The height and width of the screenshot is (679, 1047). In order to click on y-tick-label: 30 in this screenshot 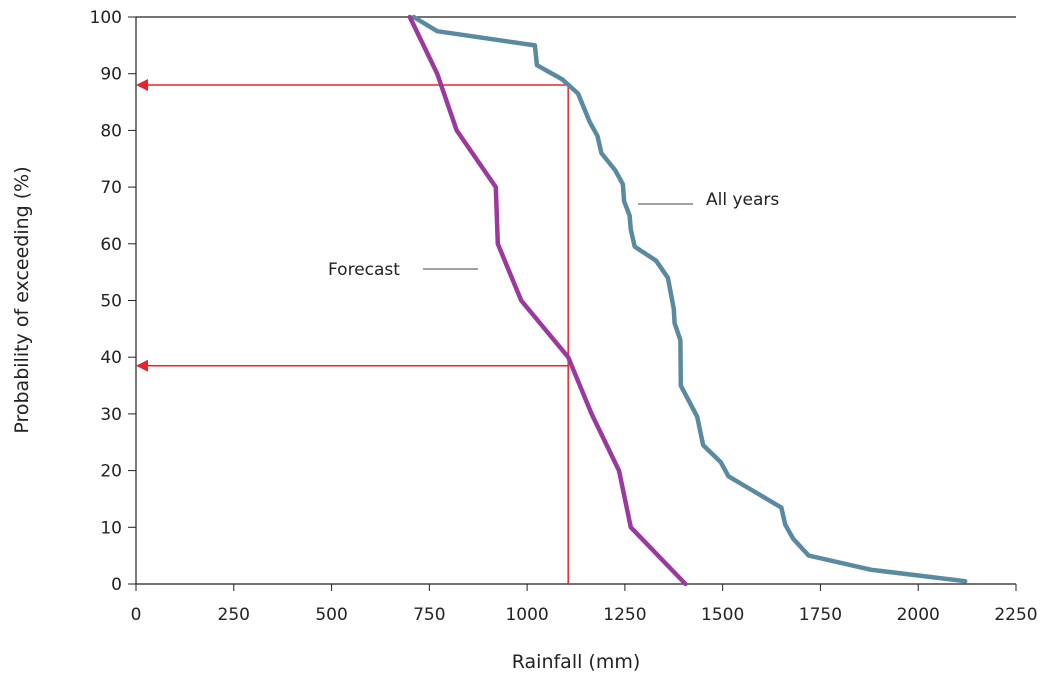, I will do `click(111, 415)`.